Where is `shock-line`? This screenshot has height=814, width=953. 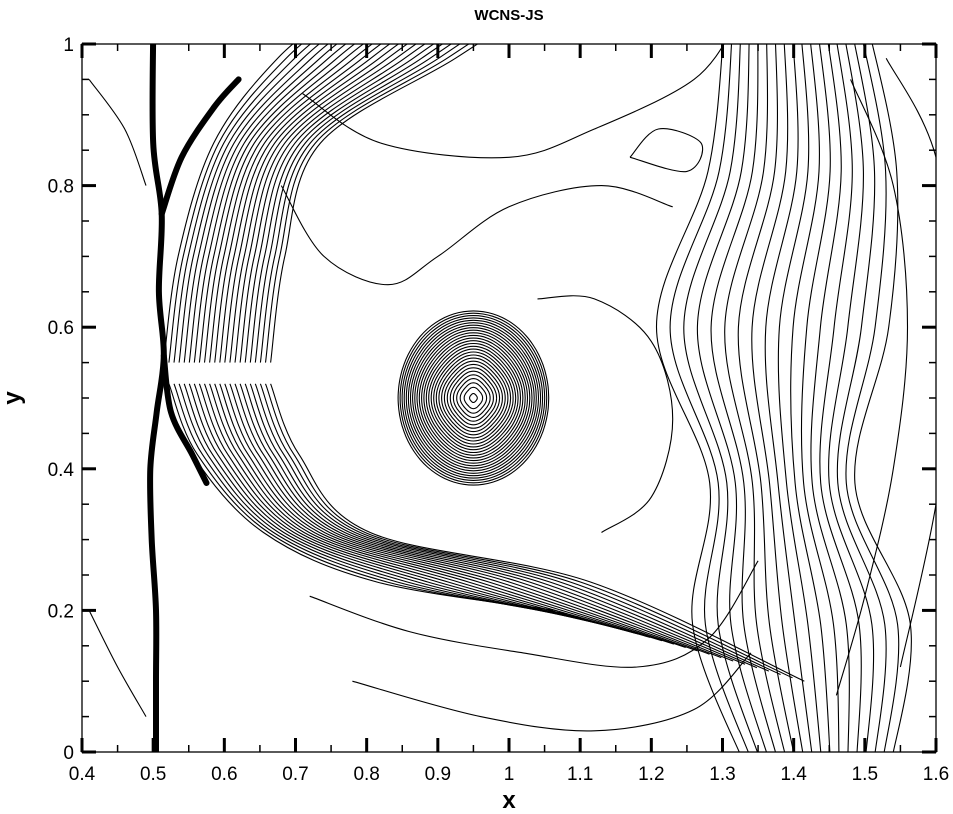 shock-line is located at coordinates (157, 398).